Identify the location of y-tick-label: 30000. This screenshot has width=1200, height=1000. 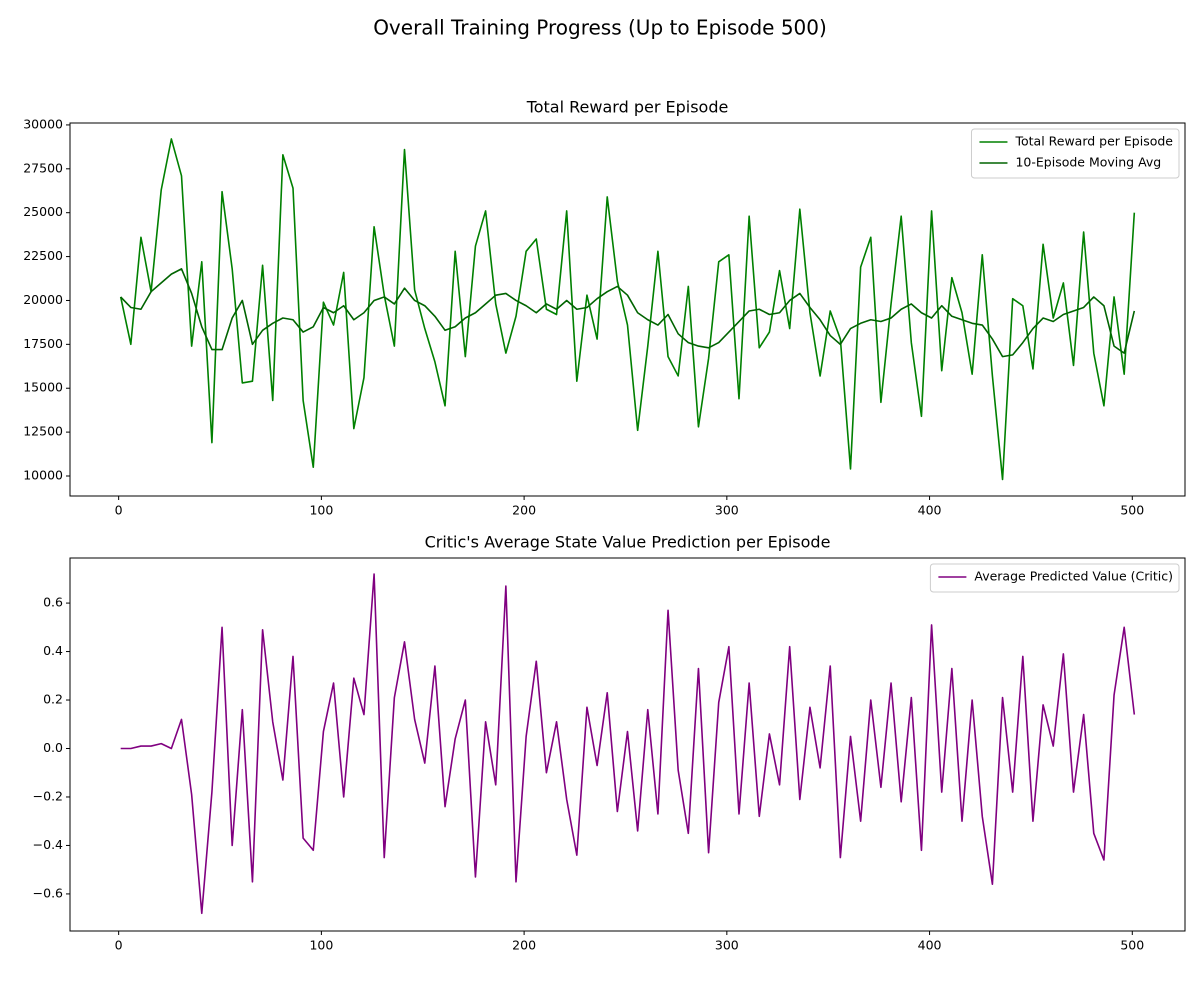
(43, 123).